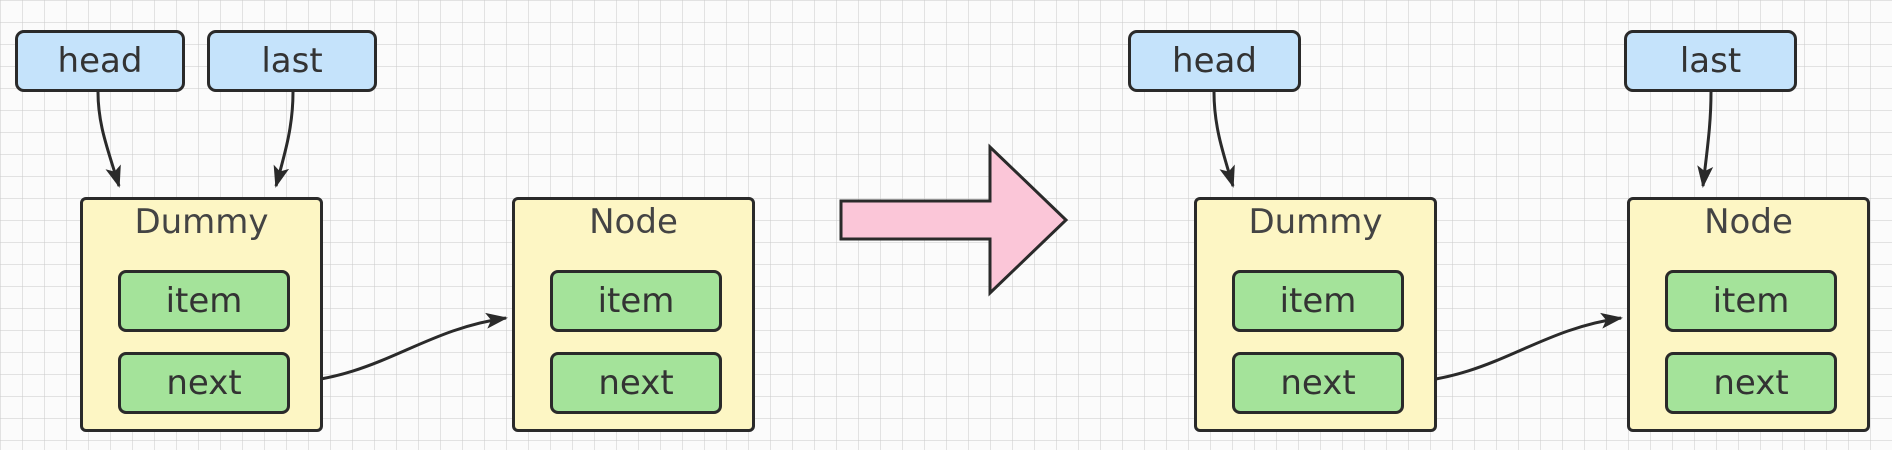  What do you see at coordinates (284, 139) in the screenshot?
I see `before-last-arrow` at bounding box center [284, 139].